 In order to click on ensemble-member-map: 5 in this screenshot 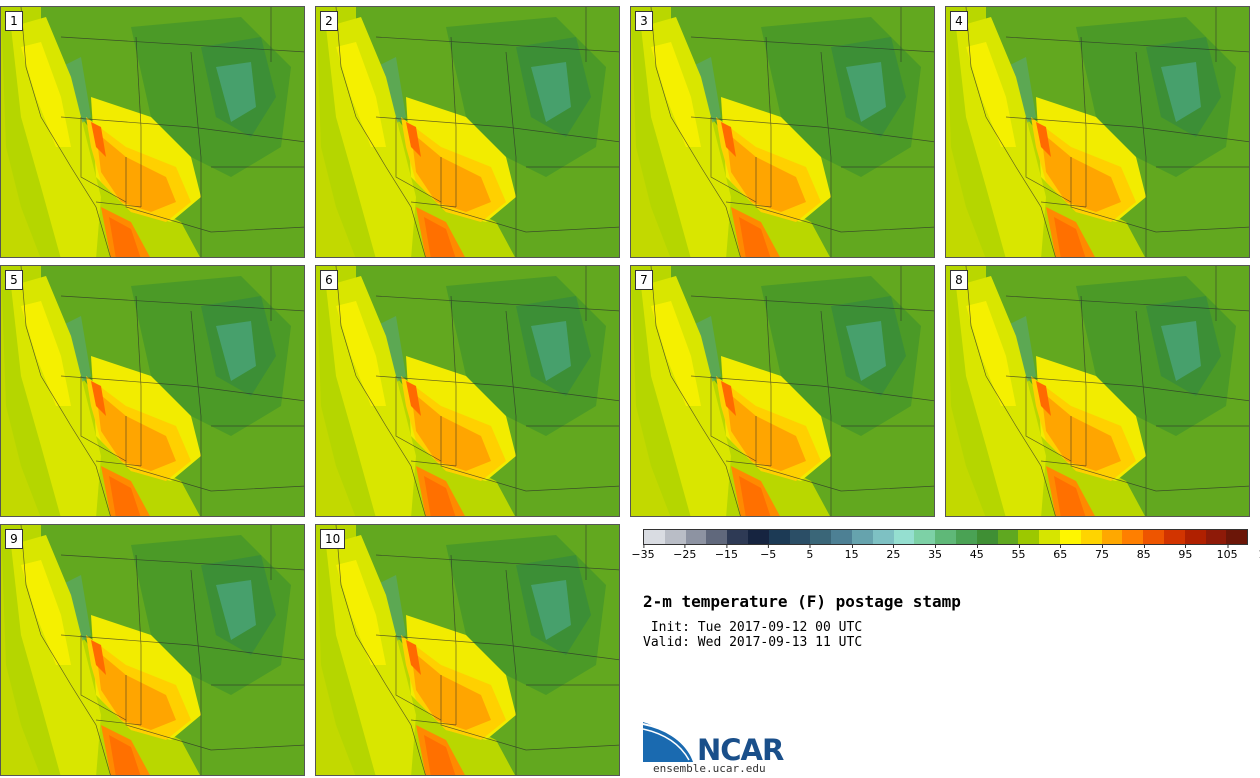, I will do `click(152, 391)`.